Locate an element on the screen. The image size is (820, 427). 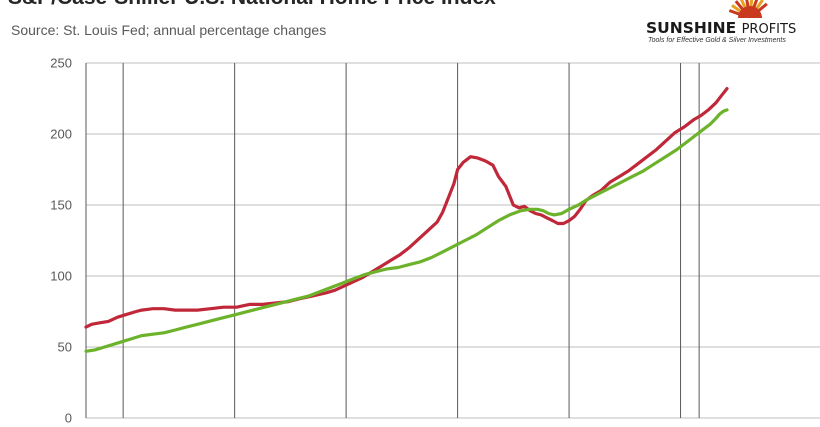
y-tick-label: 100 is located at coordinates (61, 276).